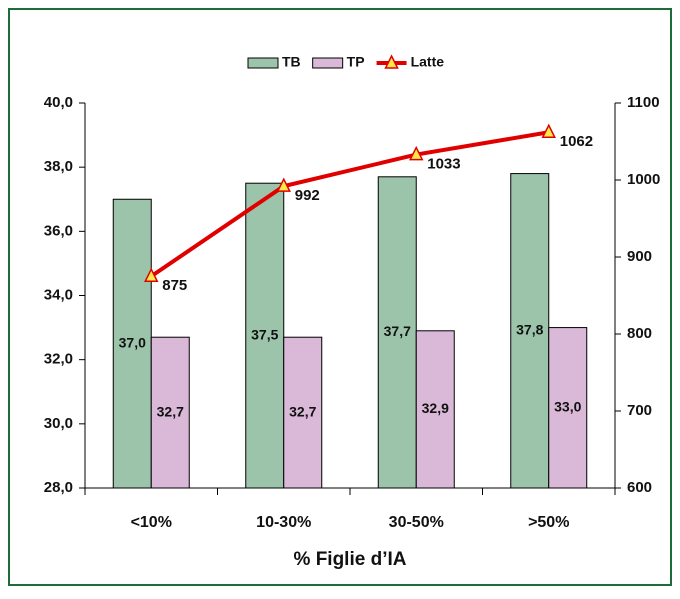 The image size is (680, 599). What do you see at coordinates (132, 342) in the screenshot?
I see `bar-value-label: 37,0` at bounding box center [132, 342].